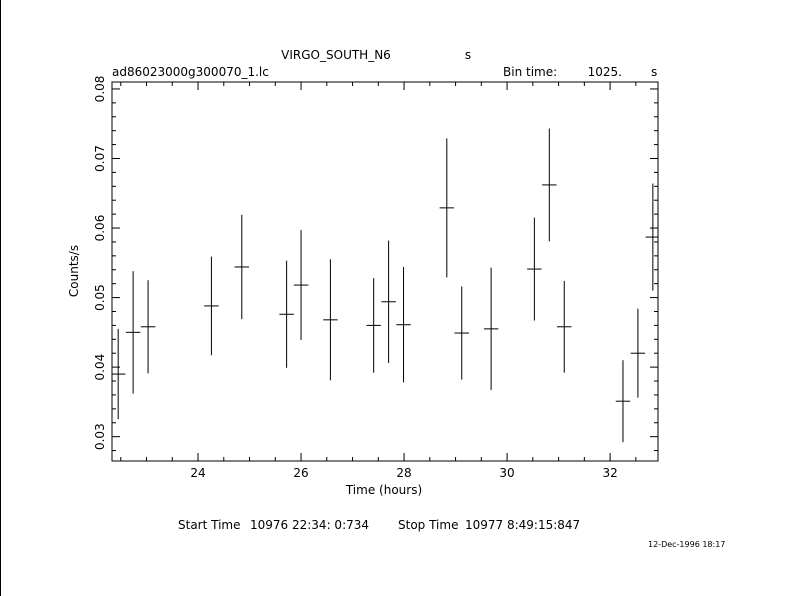 The width and height of the screenshot is (790, 596). Describe the element at coordinates (403, 473) in the screenshot. I see `x-tick-label: 28` at that location.